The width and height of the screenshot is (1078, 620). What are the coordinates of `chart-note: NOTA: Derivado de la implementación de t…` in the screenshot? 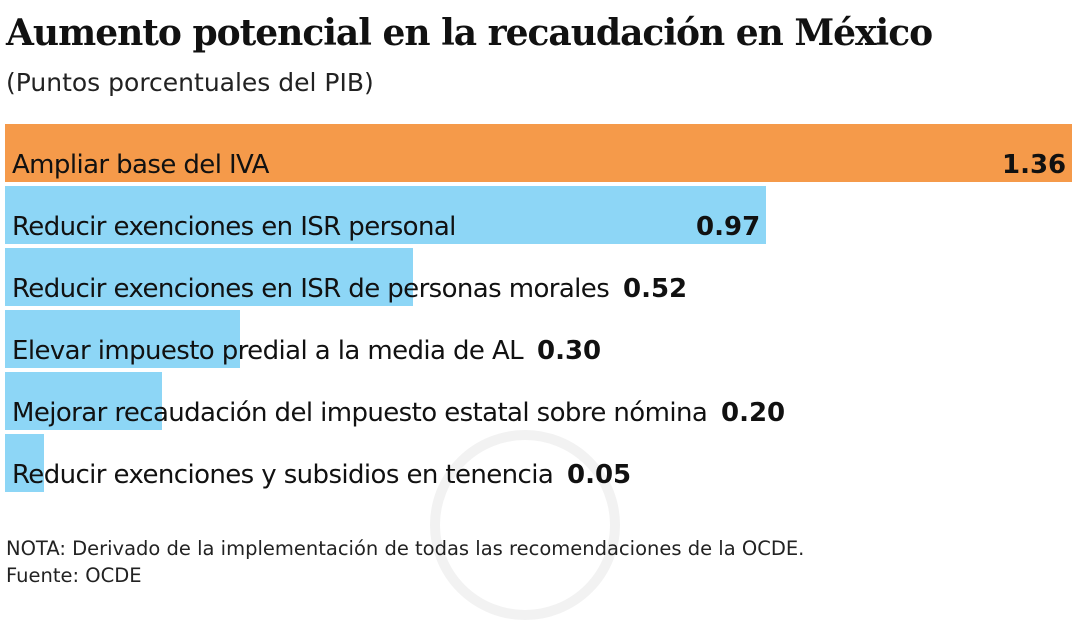 It's located at (405, 548).